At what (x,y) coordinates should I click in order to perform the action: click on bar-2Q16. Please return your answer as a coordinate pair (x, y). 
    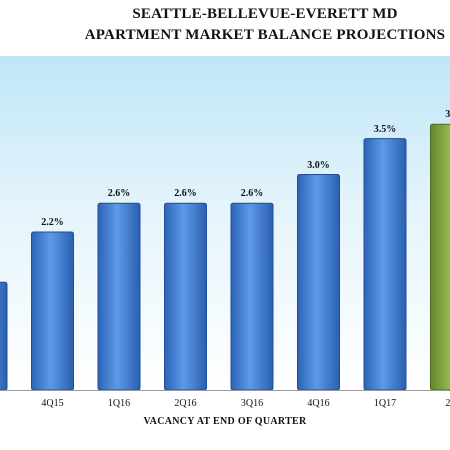
    Looking at the image, I should click on (185, 296).